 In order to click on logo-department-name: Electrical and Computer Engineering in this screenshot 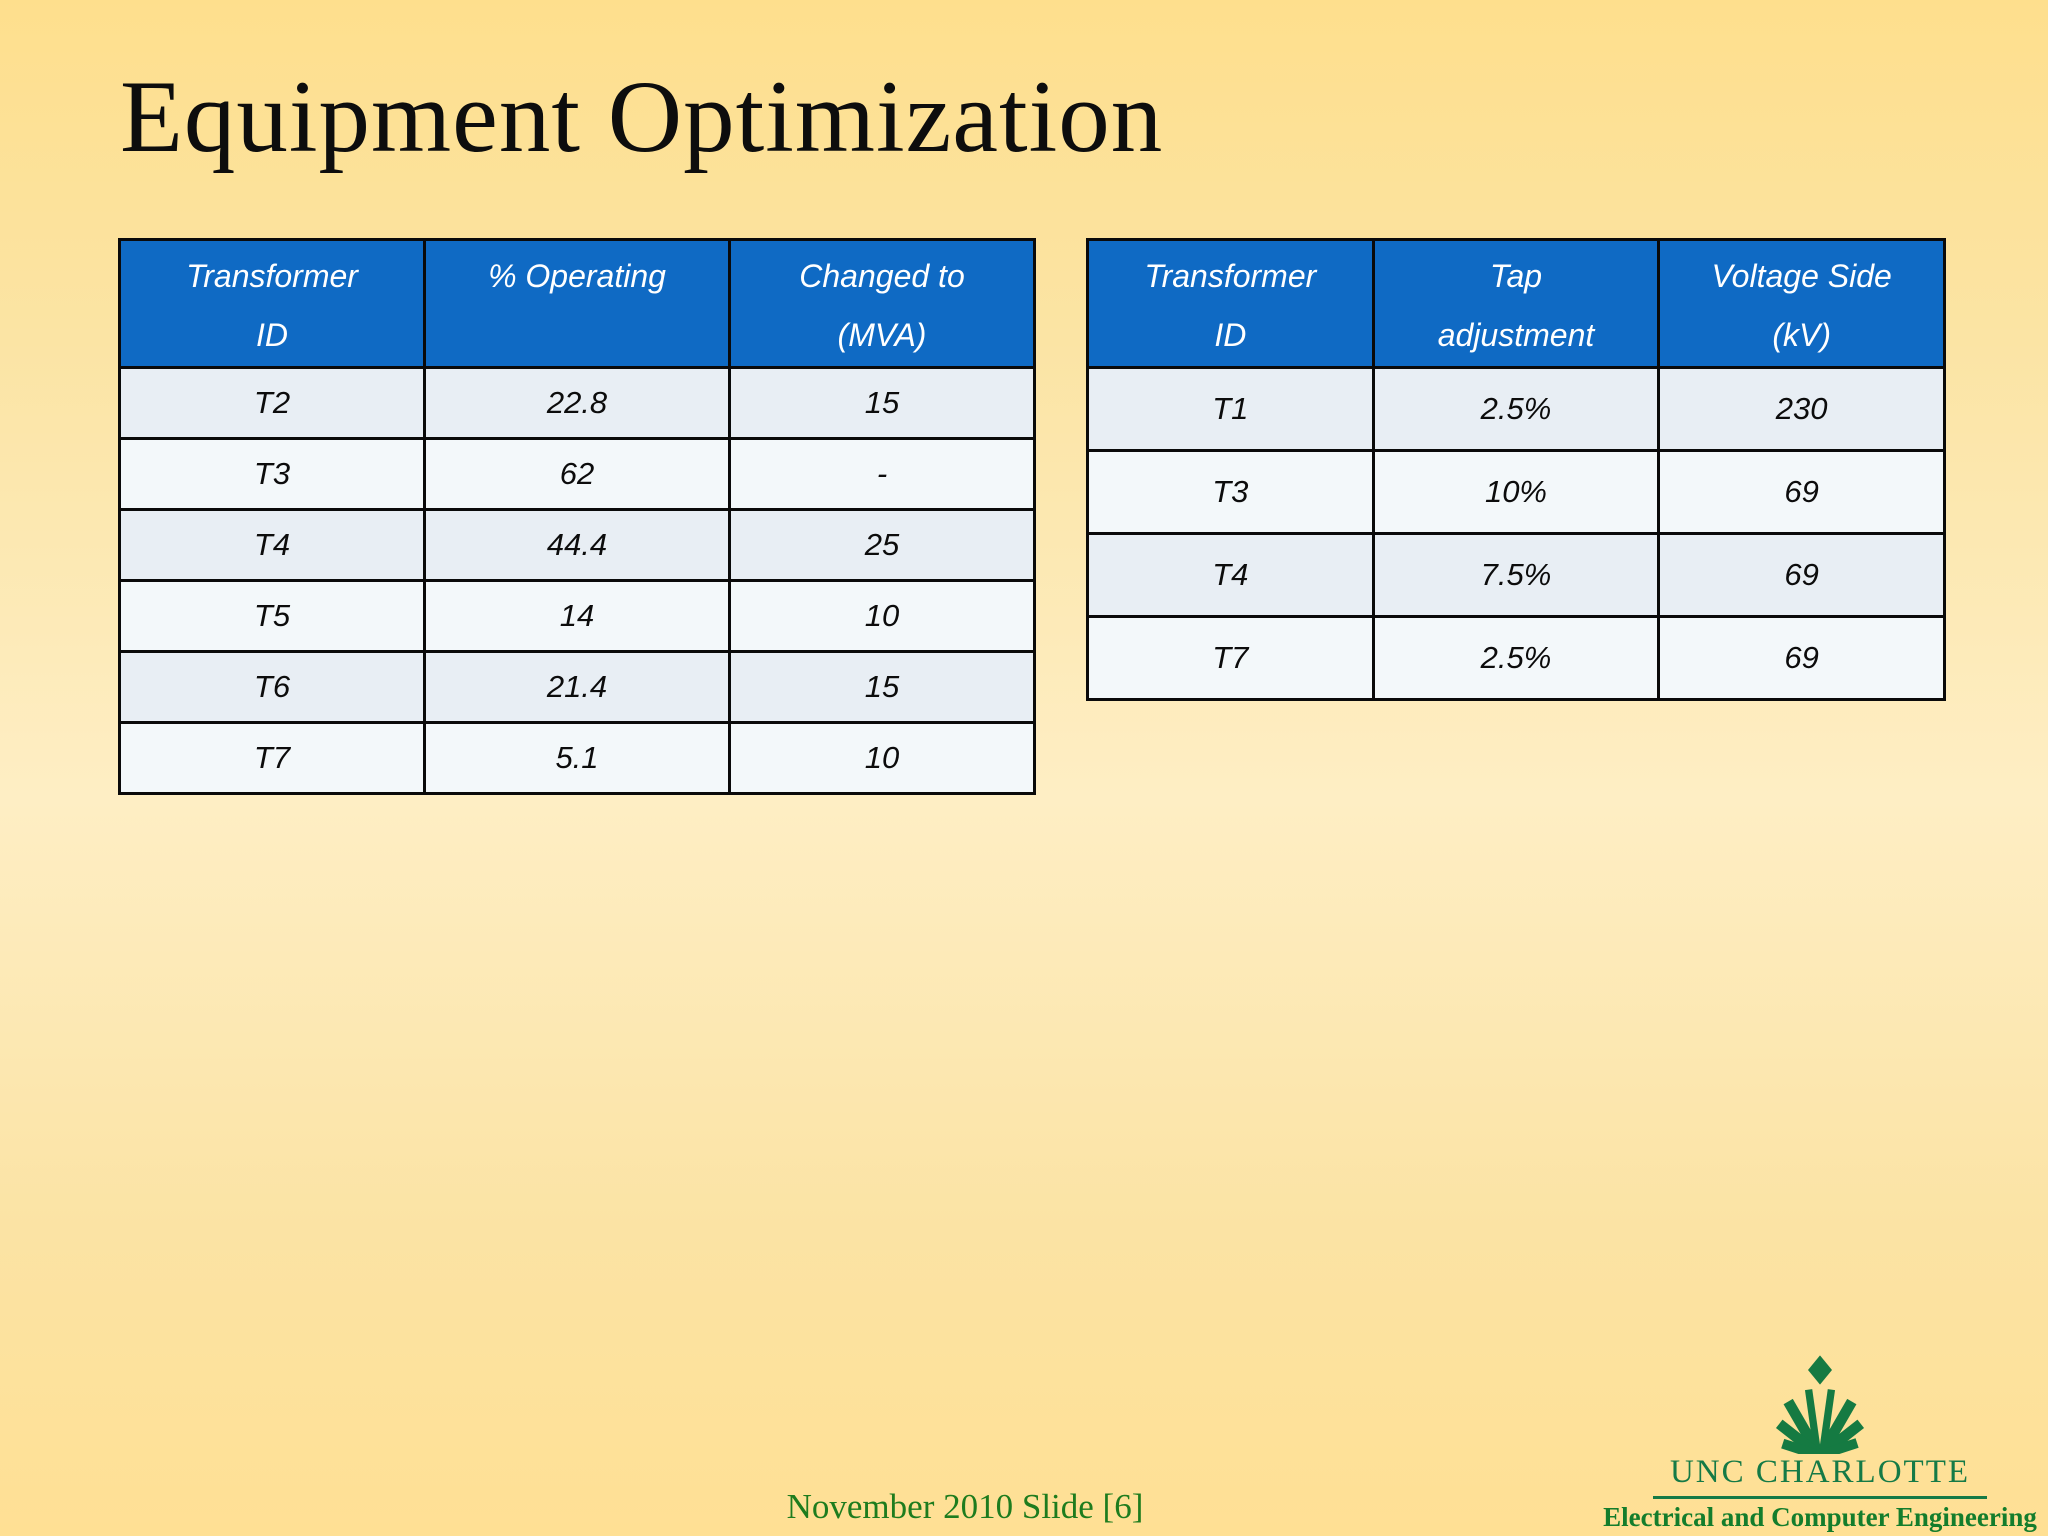, I will do `click(1820, 1517)`.